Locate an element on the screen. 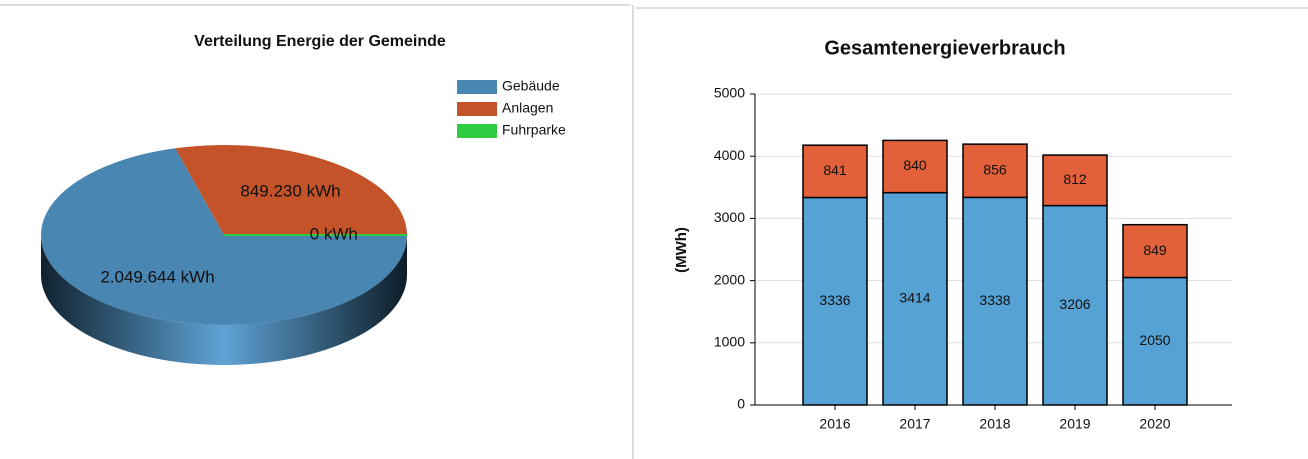  y-tick-label: 0 is located at coordinates (741, 404).